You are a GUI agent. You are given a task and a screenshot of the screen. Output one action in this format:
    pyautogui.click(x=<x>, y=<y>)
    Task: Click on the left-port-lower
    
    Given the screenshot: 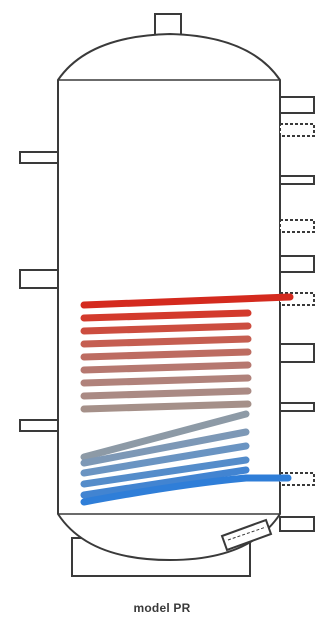 What is the action you would take?
    pyautogui.click(x=39, y=425)
    